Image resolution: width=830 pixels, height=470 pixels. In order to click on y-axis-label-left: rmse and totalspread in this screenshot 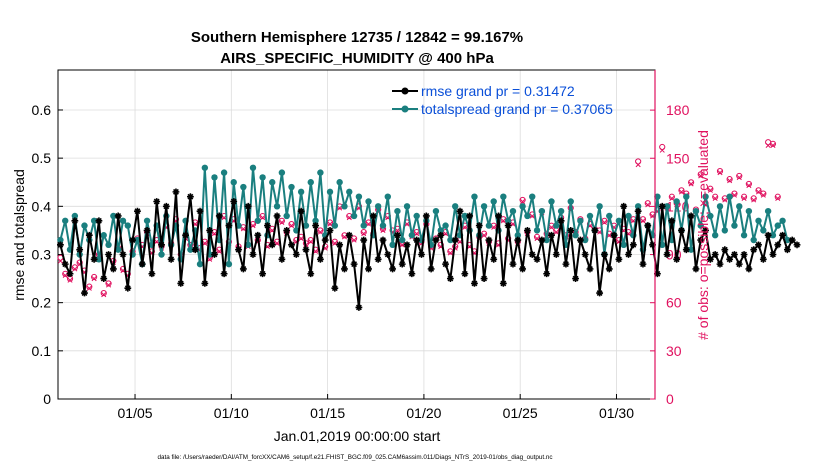, I will do `click(19, 235)`.